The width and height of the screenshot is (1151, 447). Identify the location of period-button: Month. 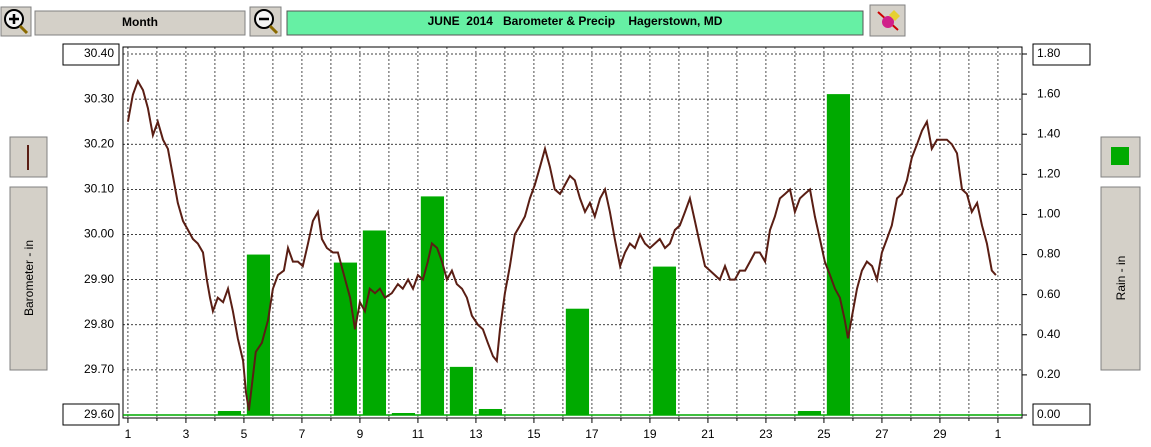
(140, 23).